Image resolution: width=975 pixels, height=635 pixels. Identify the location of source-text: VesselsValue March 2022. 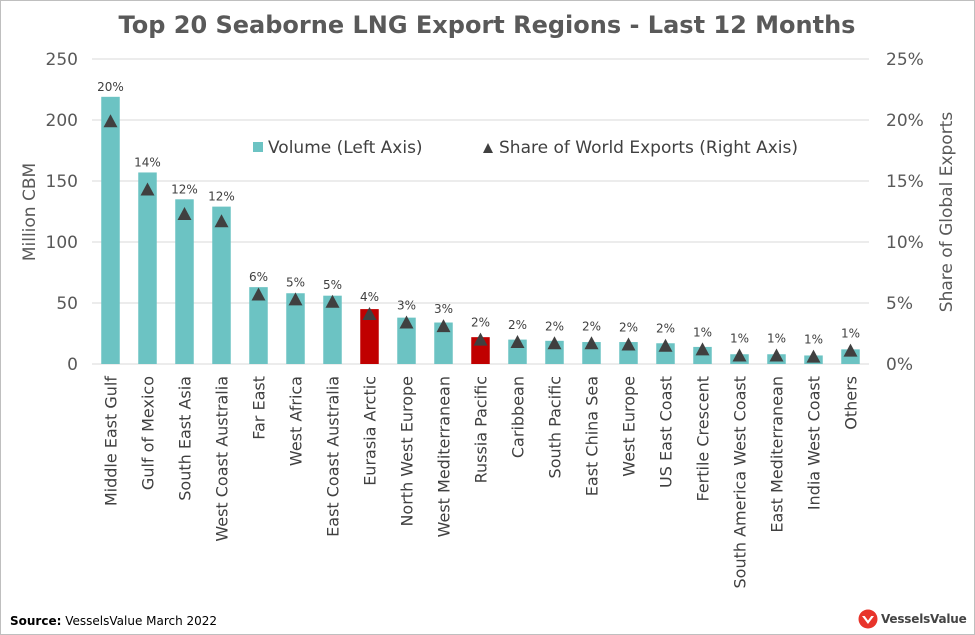
(141, 621).